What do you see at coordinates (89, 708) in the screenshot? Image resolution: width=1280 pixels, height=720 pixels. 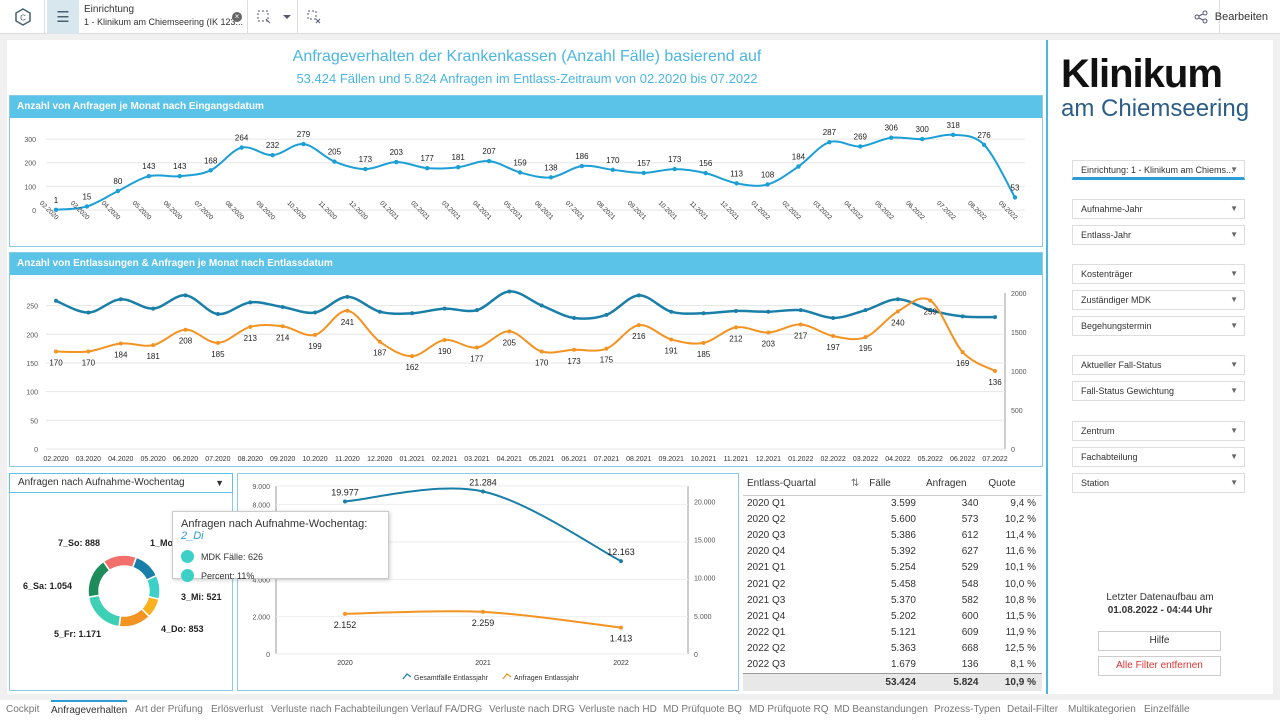 I see `tab-1: Anfrageverhalten` at bounding box center [89, 708].